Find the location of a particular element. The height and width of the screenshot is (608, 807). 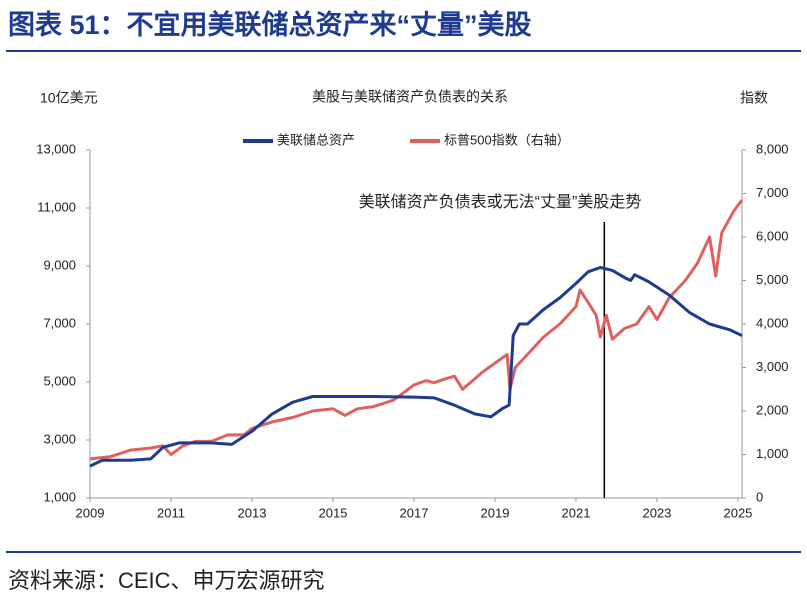

y2-tick-label: 4,000 is located at coordinates (772, 322).